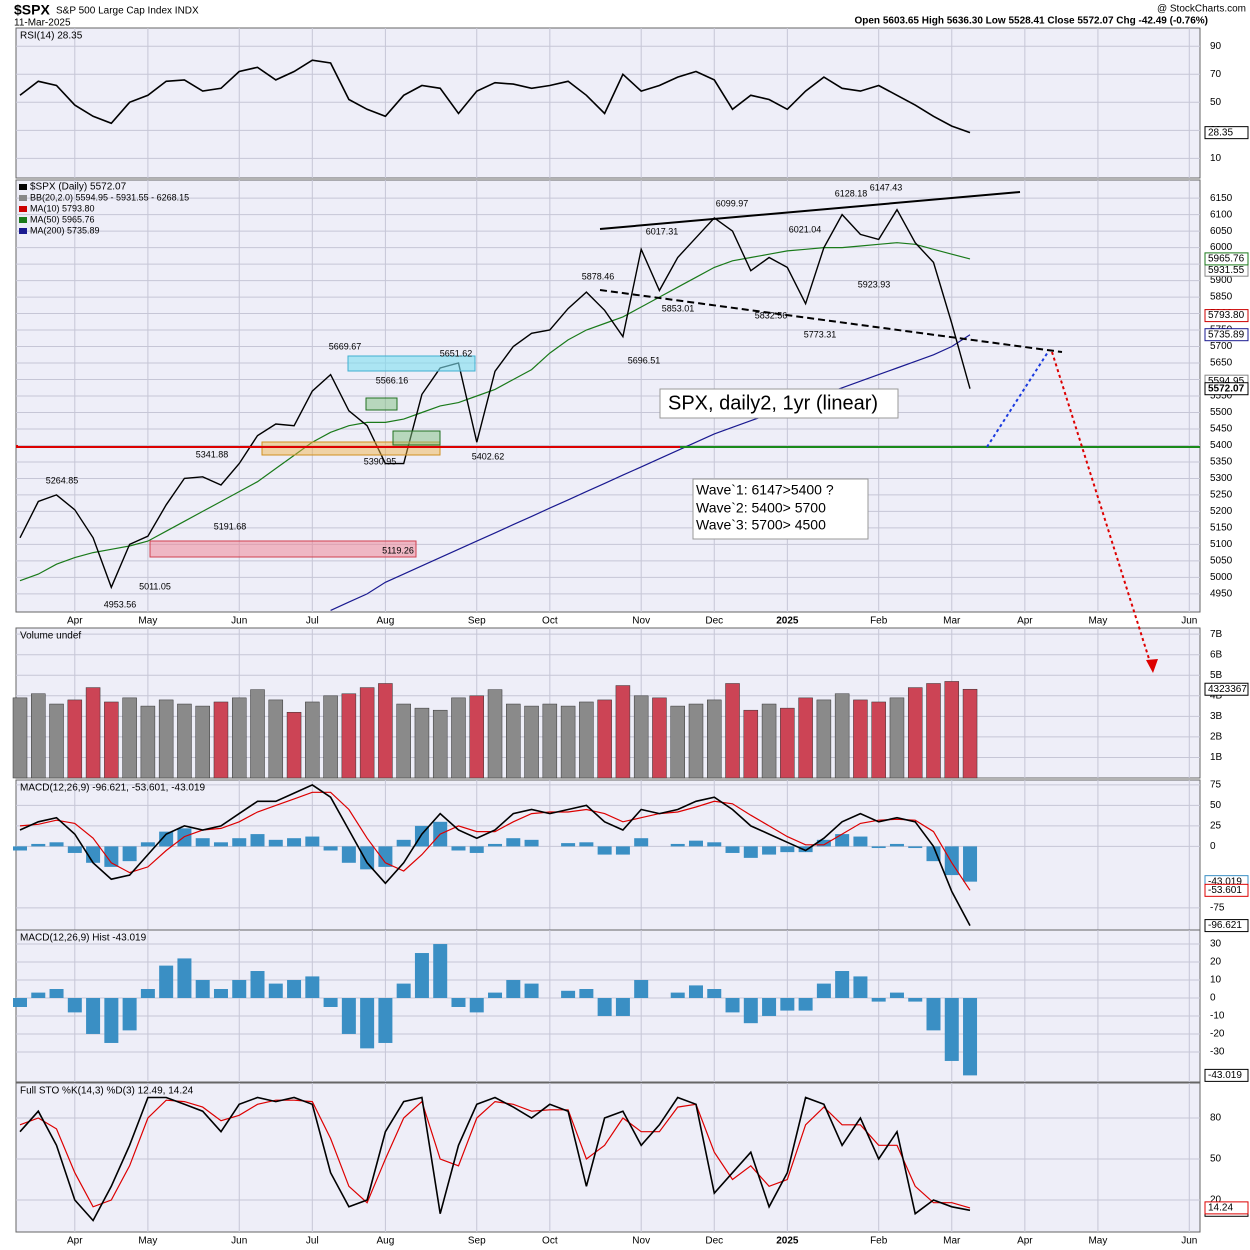 The width and height of the screenshot is (1250, 1250). I want to click on y-tick-label: 5000, so click(1221, 577).